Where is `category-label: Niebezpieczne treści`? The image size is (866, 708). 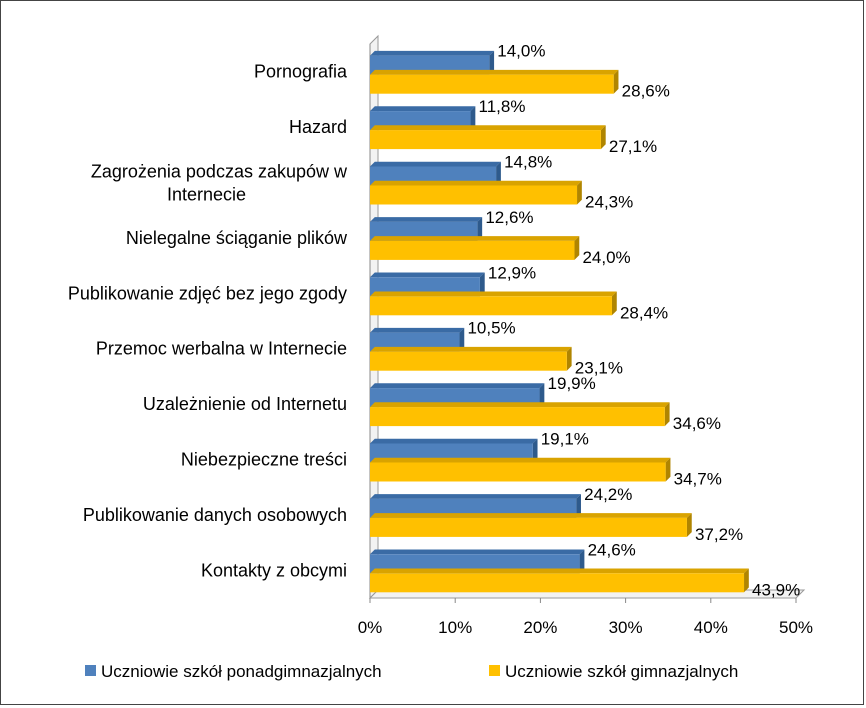 category-label: Niebezpieczne treści is located at coordinates (264, 460).